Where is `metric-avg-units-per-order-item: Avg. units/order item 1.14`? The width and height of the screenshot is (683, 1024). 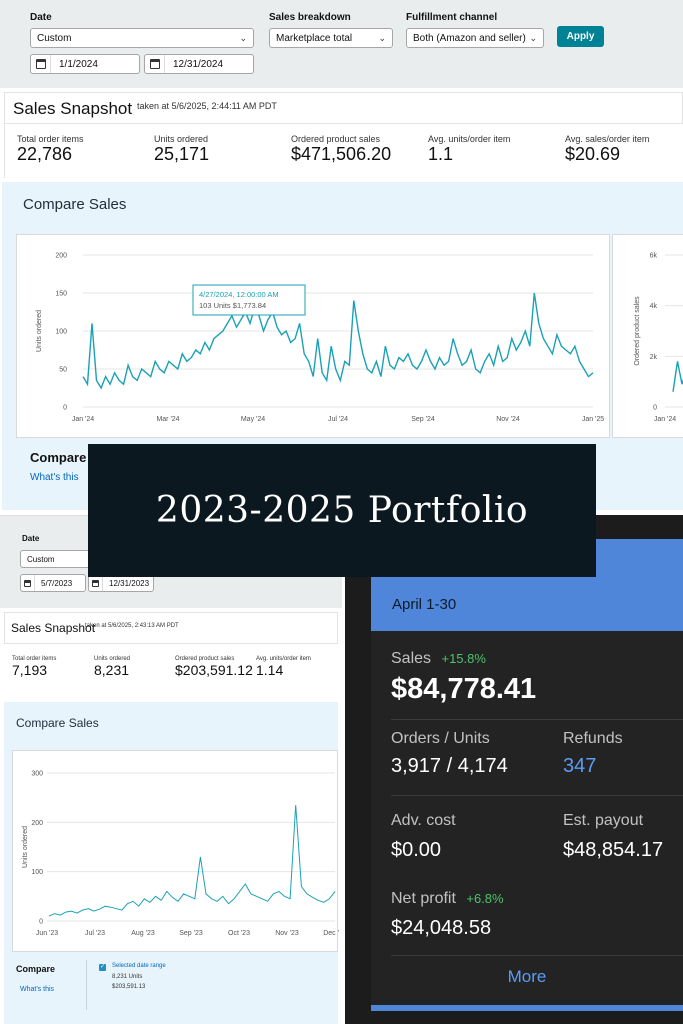 metric-avg-units-per-order-item: Avg. units/order item 1.14 is located at coordinates (283, 667).